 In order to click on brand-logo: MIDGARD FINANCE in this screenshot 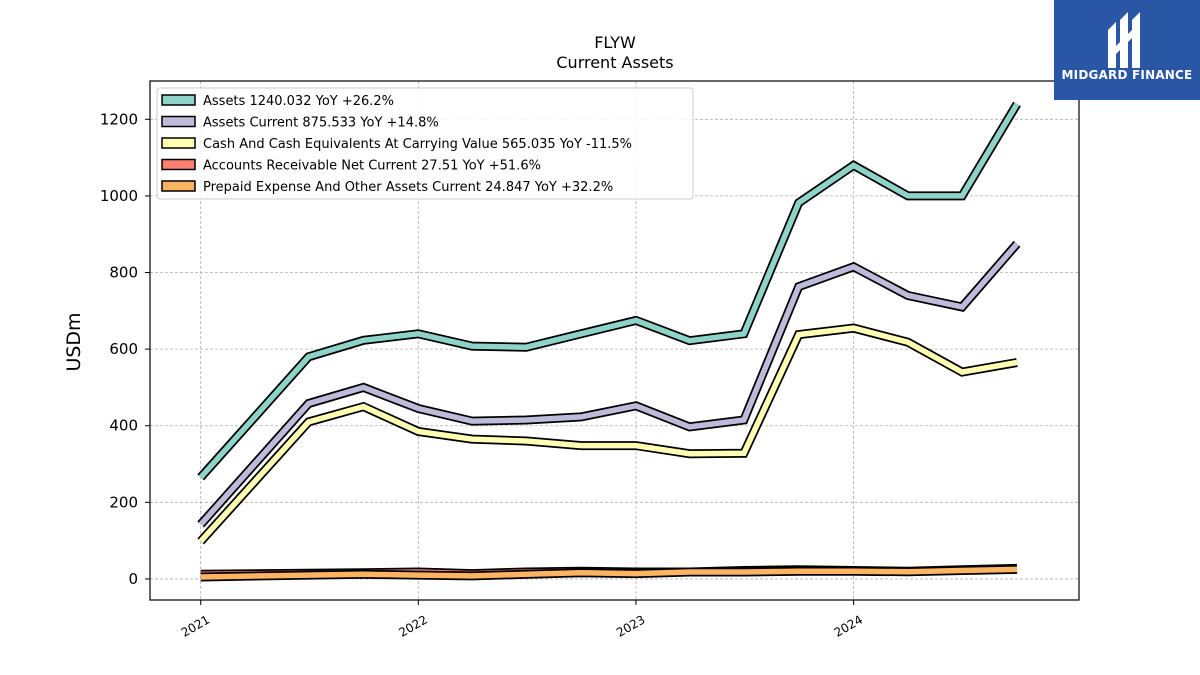, I will do `click(1127, 50)`.